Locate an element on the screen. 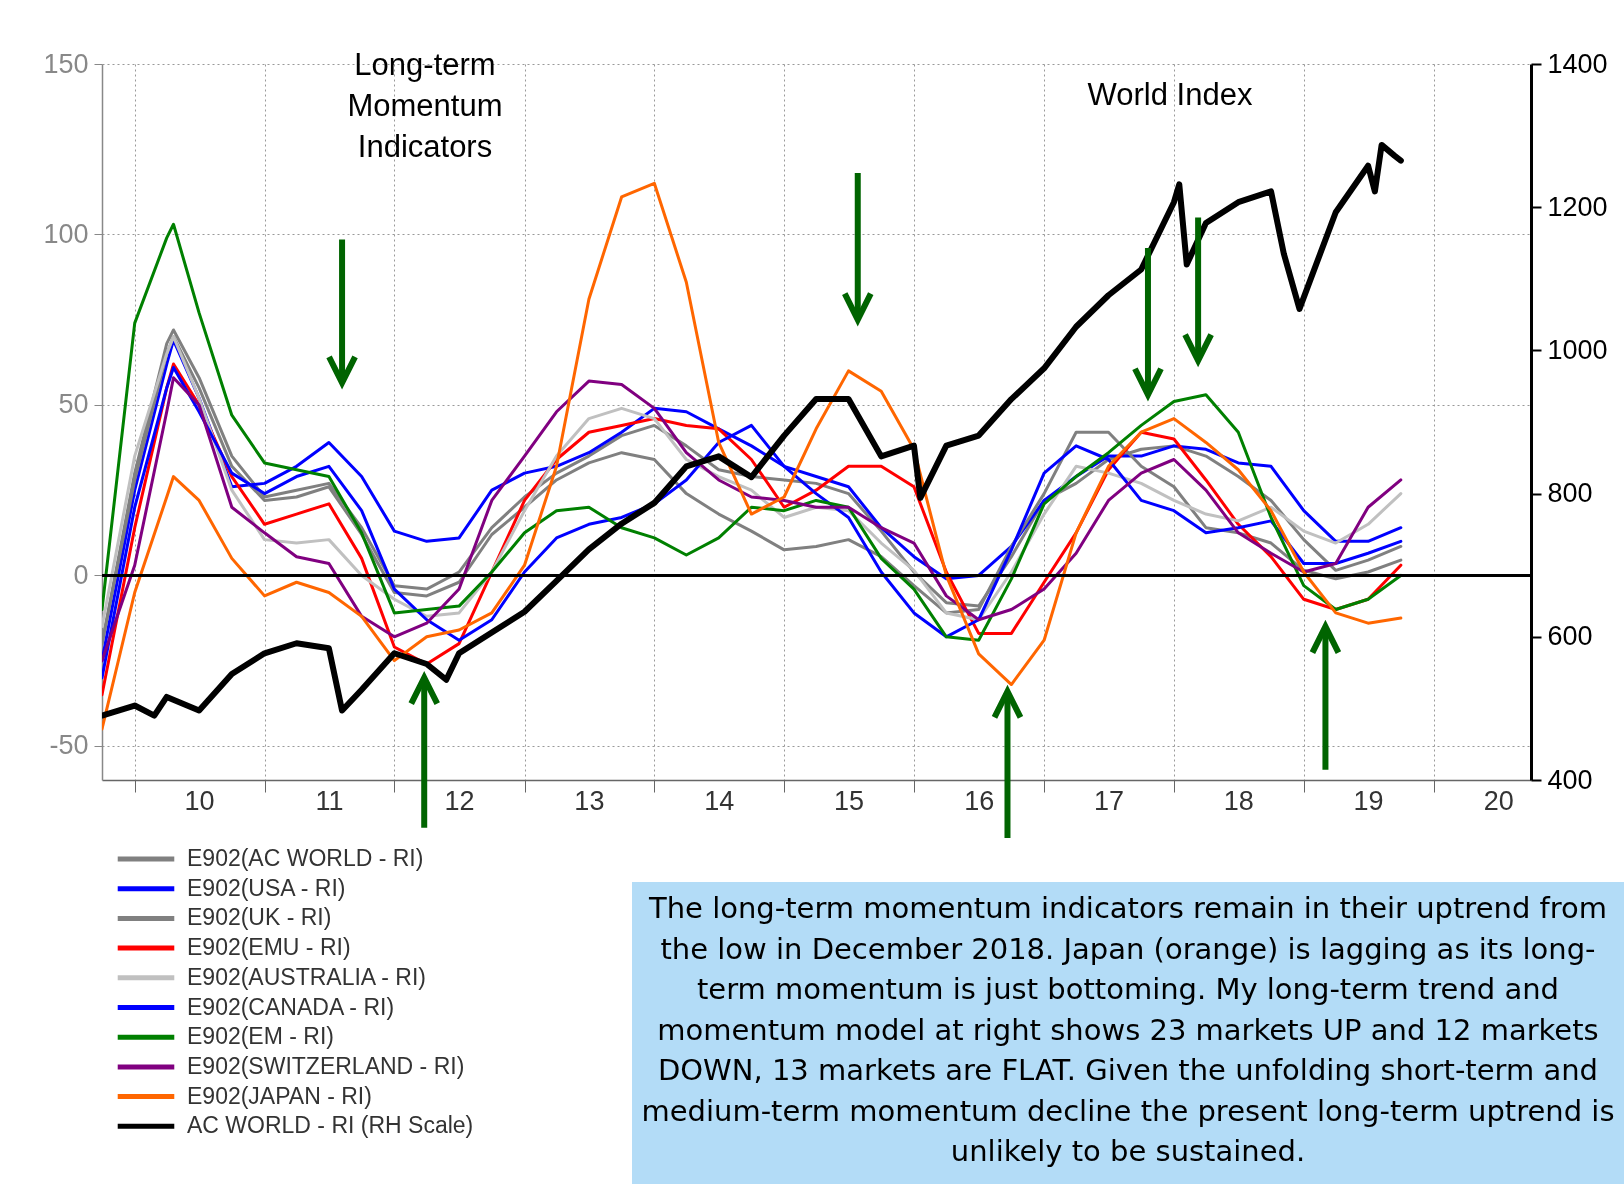 The width and height of the screenshot is (1624, 1184). legend-label: E902(SWITZERLAND - RI) is located at coordinates (326, 1065).